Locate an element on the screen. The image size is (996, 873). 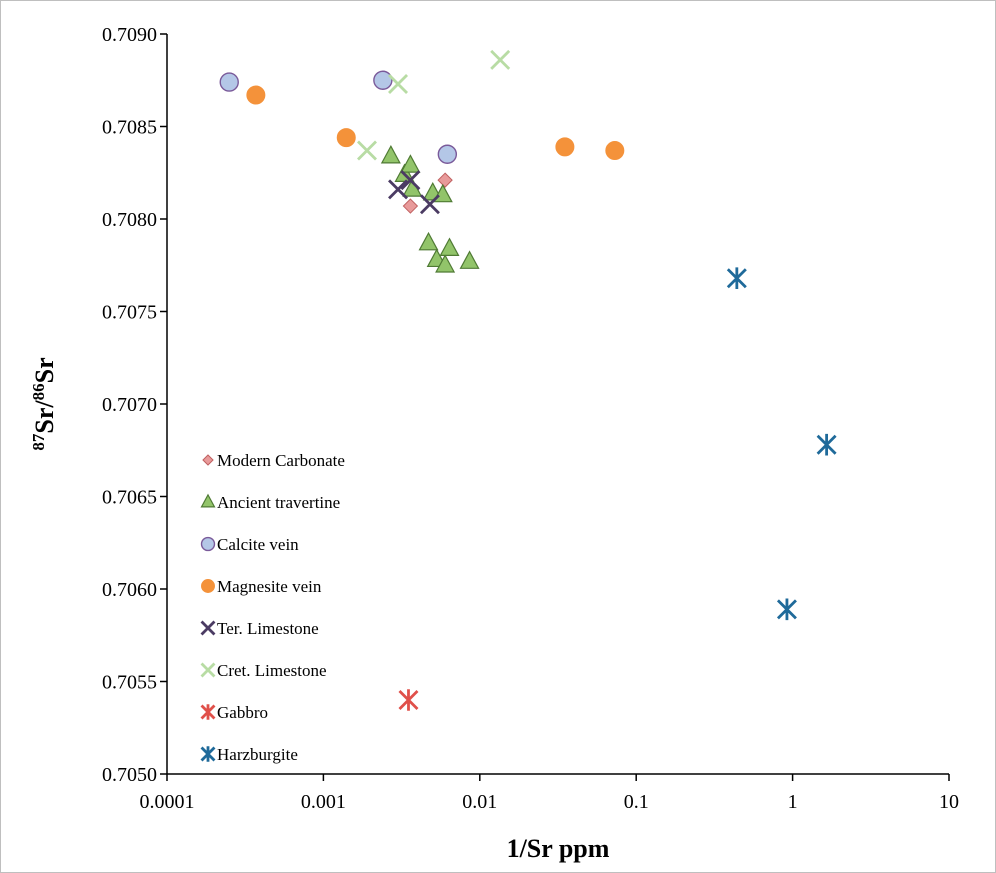
legend-label: Gabbro is located at coordinates (242, 712).